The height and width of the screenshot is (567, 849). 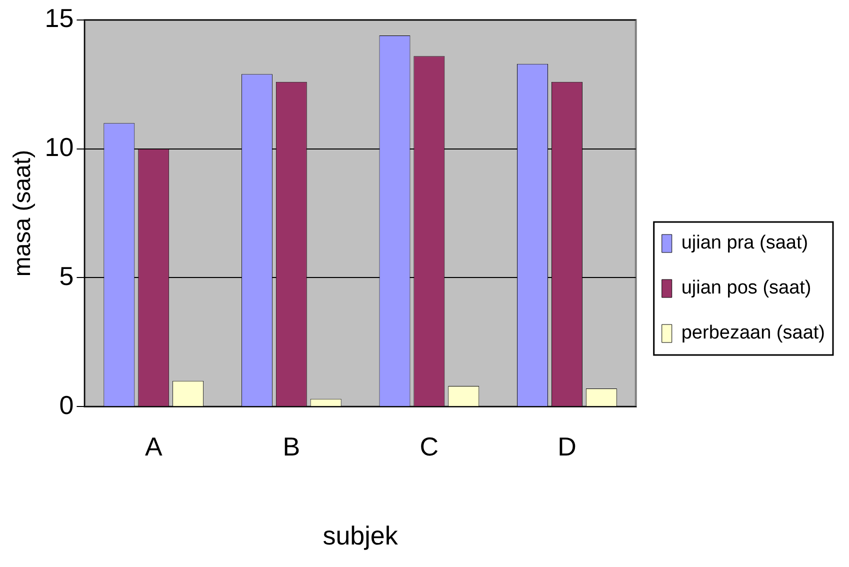 I want to click on legend-label: perbezaan (saat), so click(x=753, y=333).